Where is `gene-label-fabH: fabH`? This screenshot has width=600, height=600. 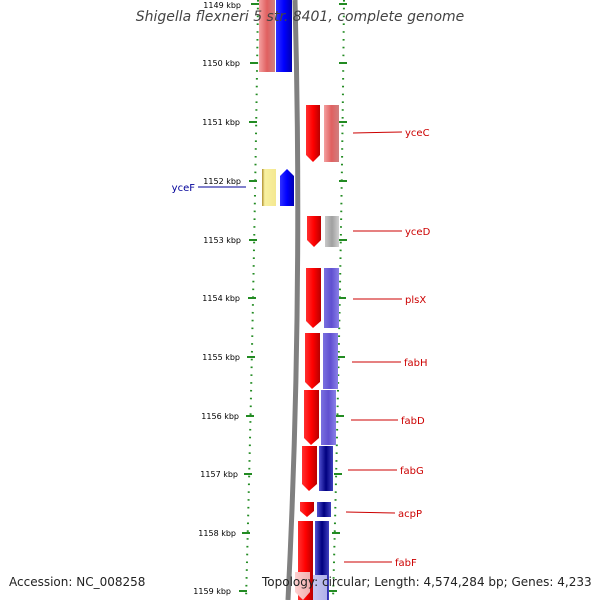
gene-label-fabH: fabH is located at coordinates (416, 363).